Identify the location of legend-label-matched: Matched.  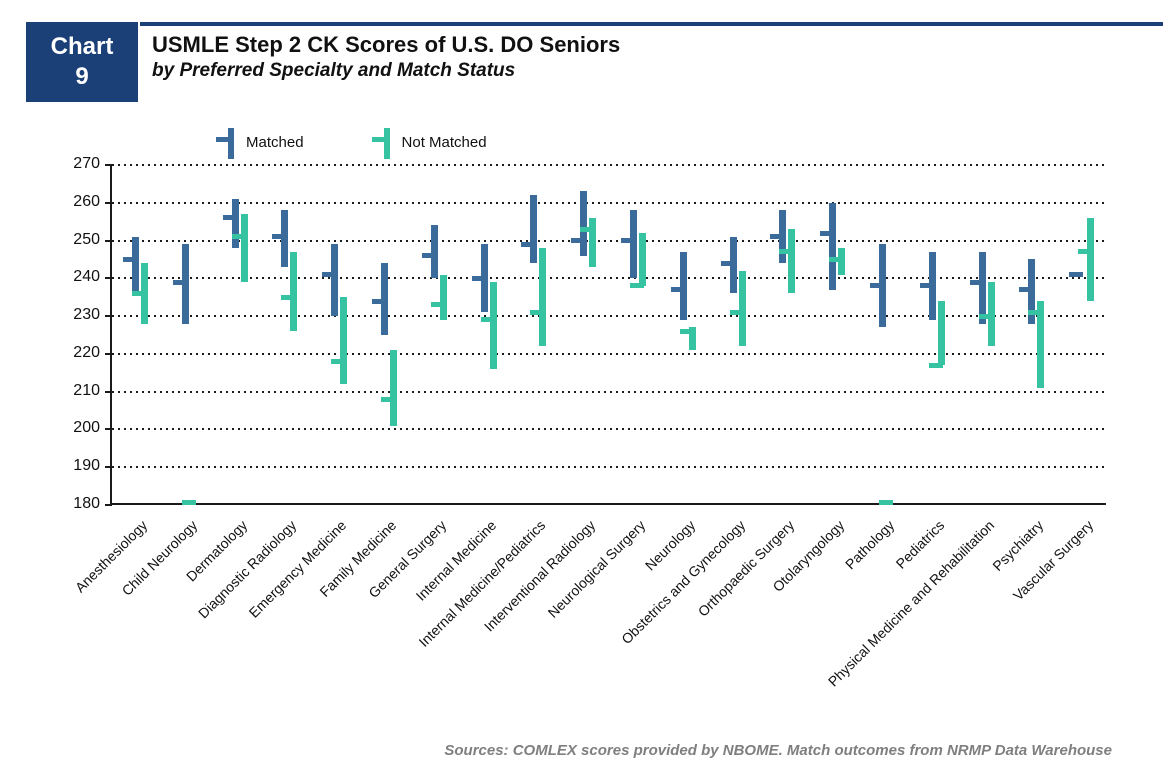
(275, 142).